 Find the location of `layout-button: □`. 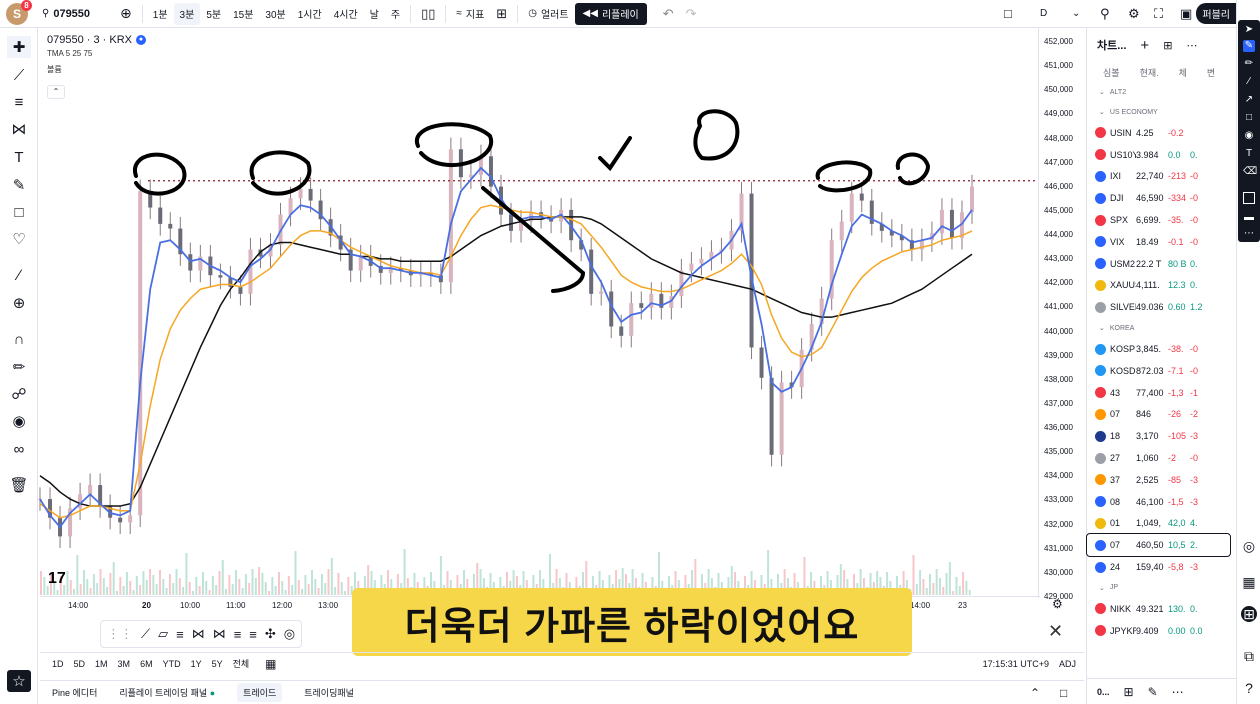

layout-button: □ is located at coordinates (1008, 14).